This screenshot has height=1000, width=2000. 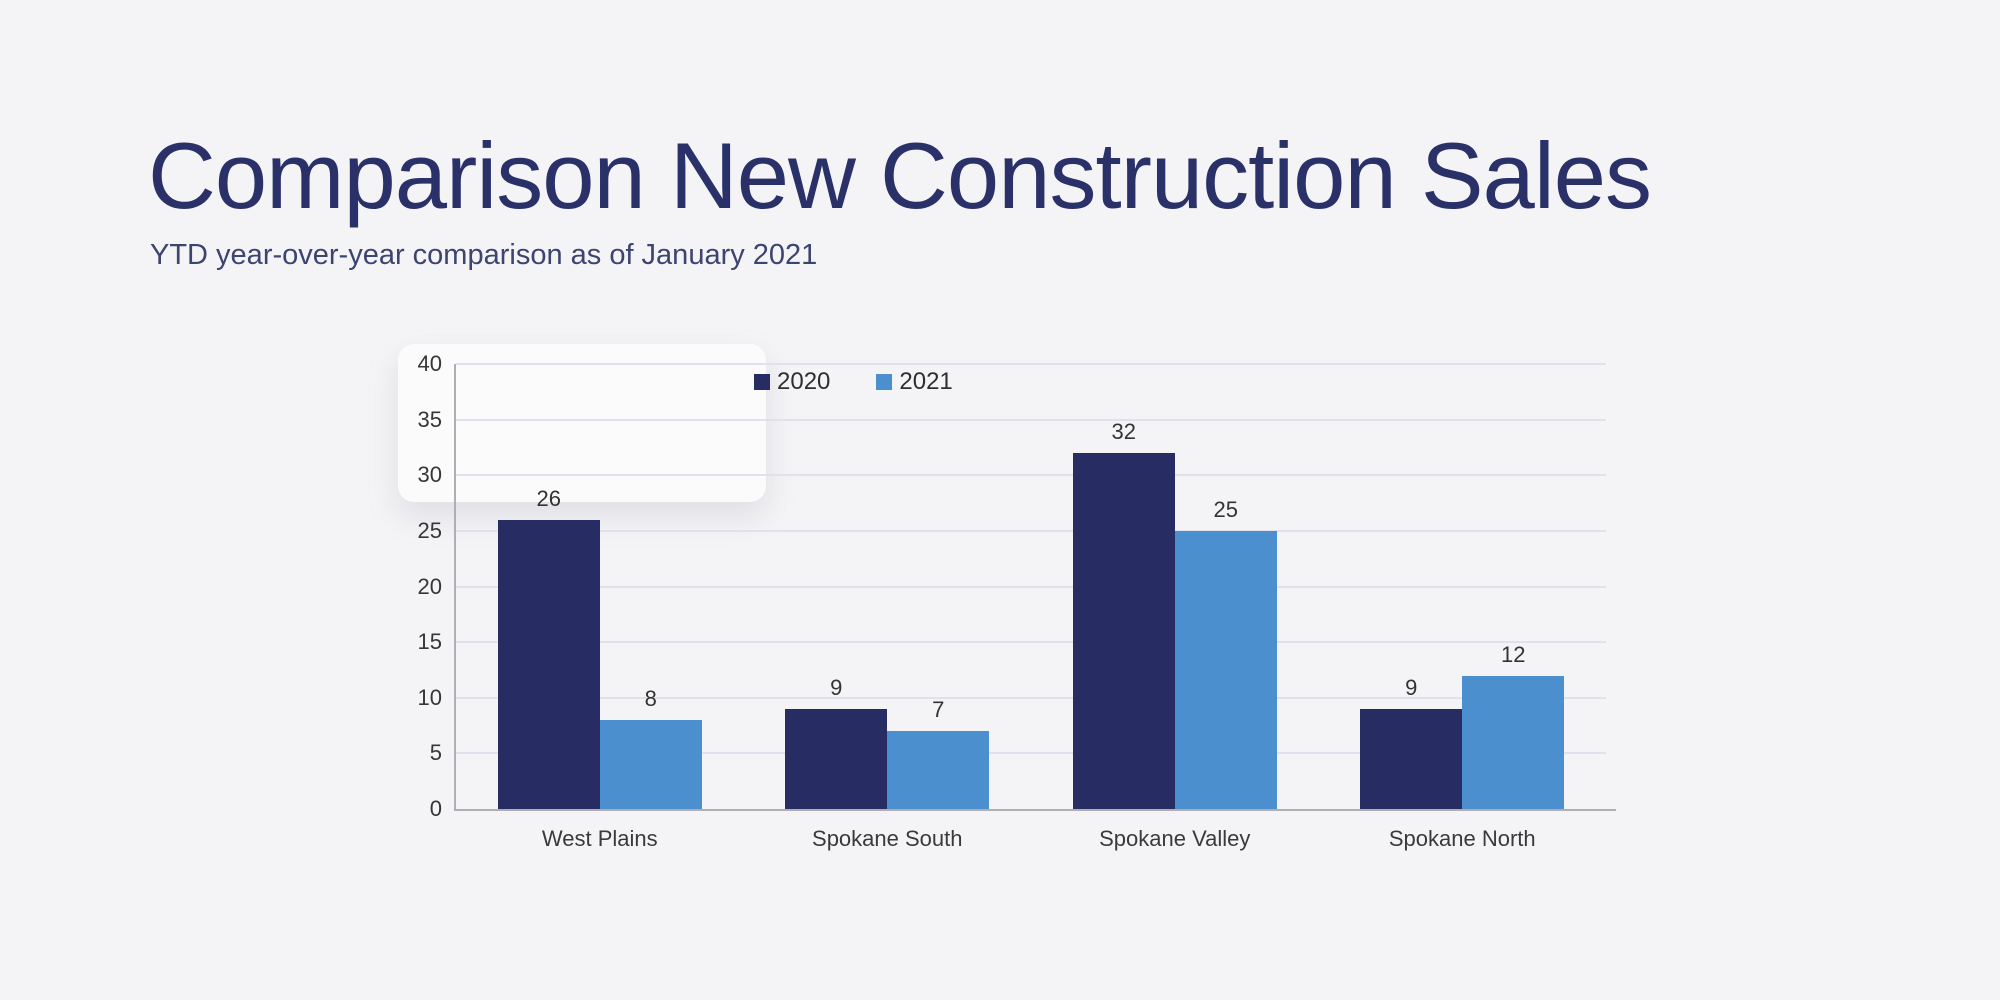 What do you see at coordinates (429, 697) in the screenshot?
I see `y-tick-label-10: 10` at bounding box center [429, 697].